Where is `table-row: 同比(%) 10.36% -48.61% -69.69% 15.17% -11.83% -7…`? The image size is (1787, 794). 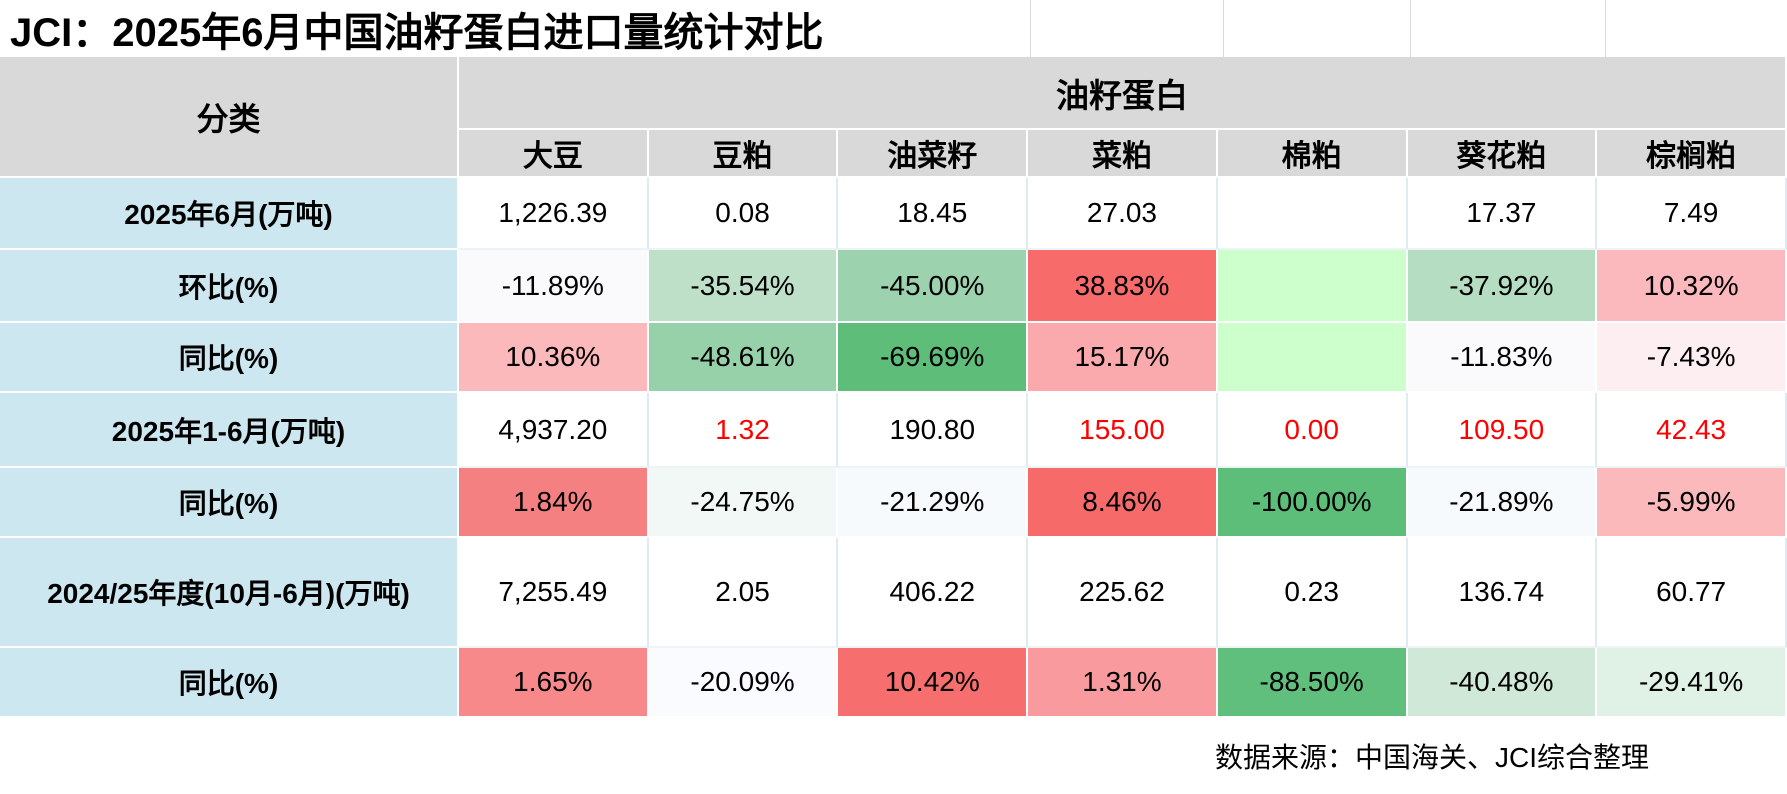 table-row: 同比(%) 10.36% -48.61% -69.69% 15.17% -11.83% -7… is located at coordinates (893, 358).